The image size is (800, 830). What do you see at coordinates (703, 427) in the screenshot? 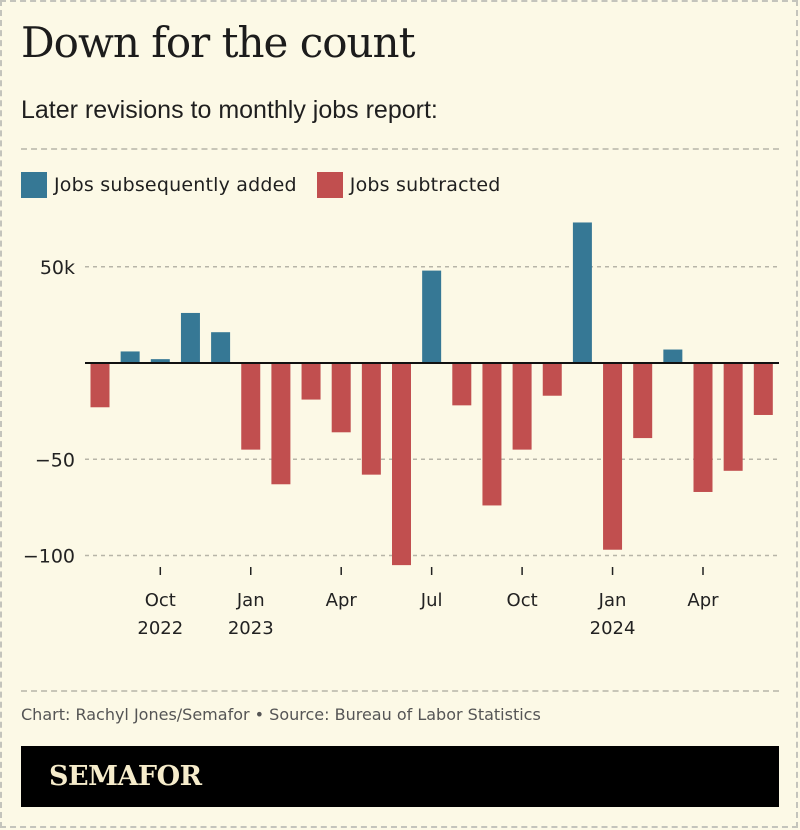
I see `bar-apr-2024` at bounding box center [703, 427].